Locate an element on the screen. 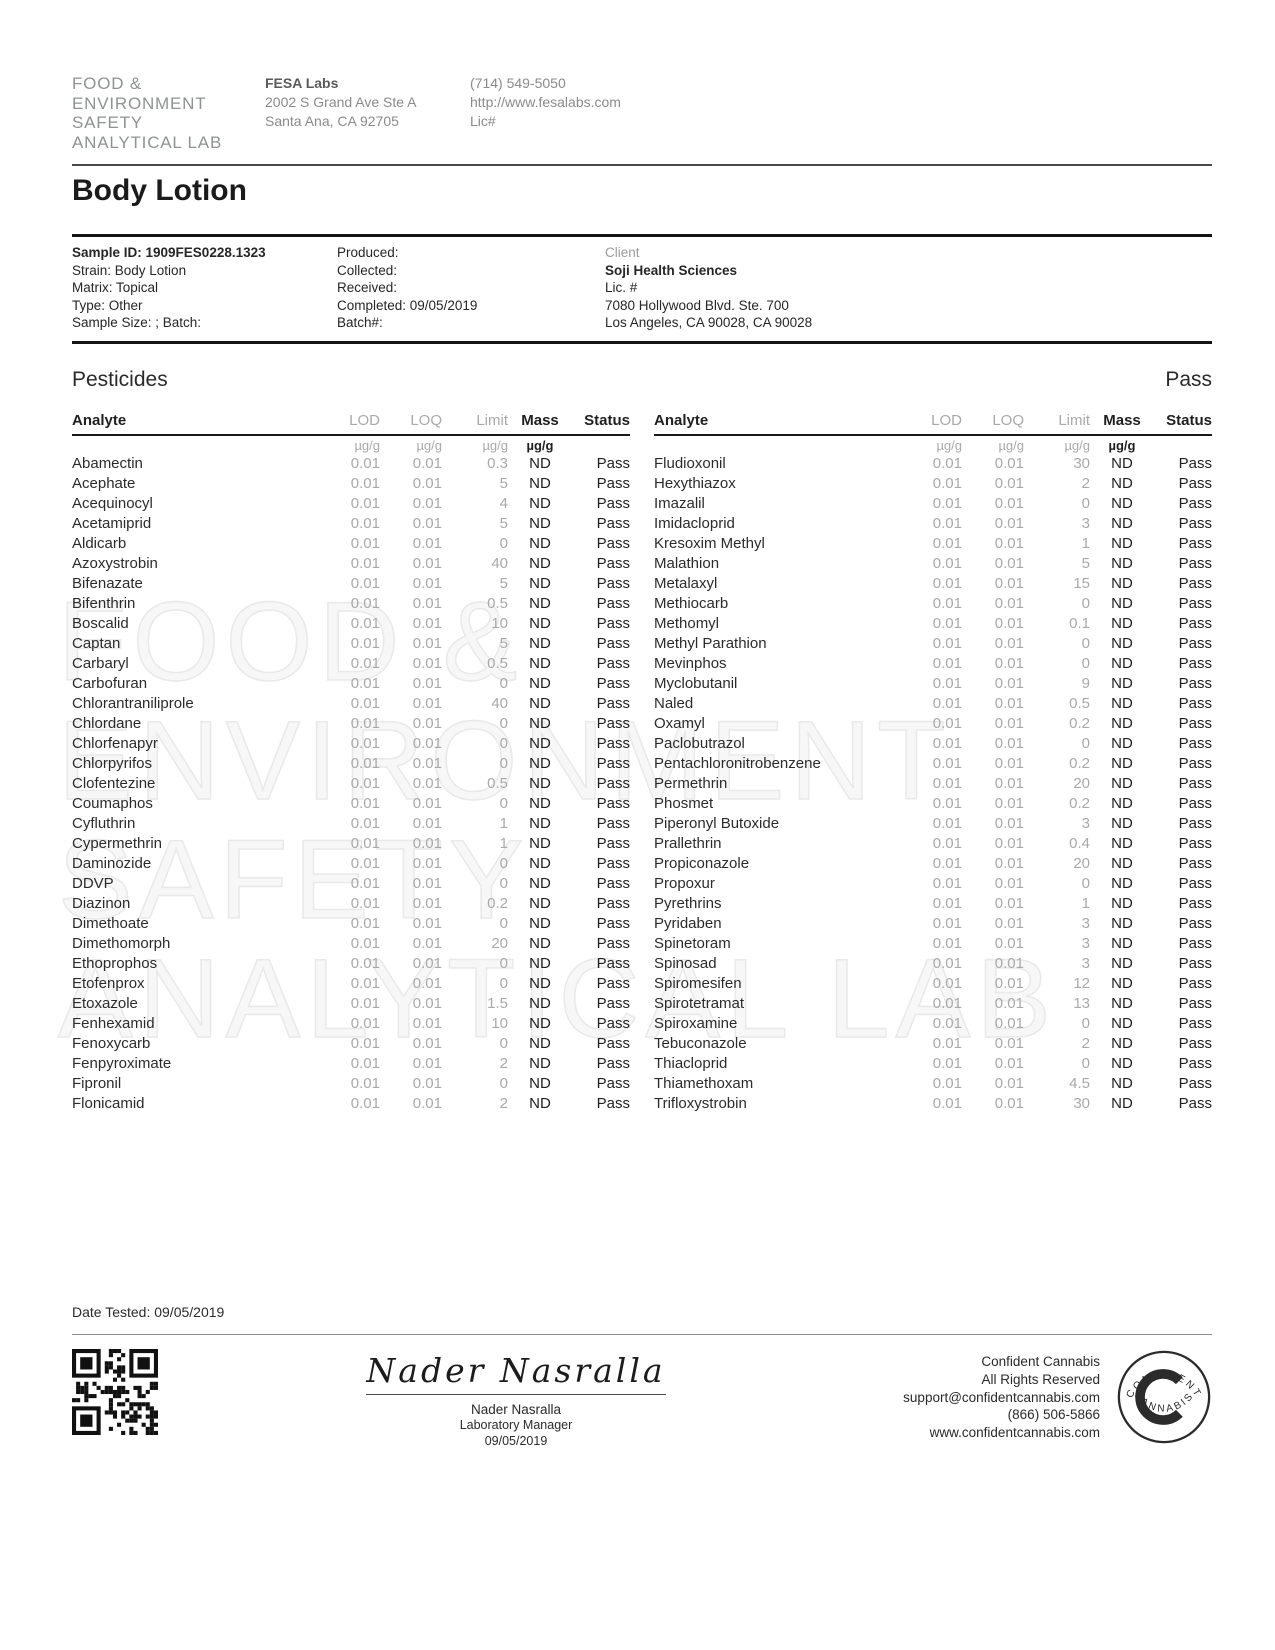 Image resolution: width=1275 pixels, height=1650 pixels. analyte-name: Acequinocyl is located at coordinates (112, 503).